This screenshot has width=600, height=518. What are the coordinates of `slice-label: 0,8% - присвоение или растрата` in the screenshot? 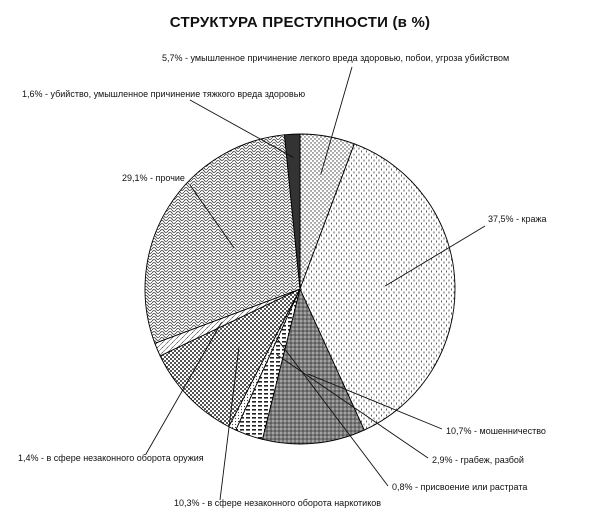 It's located at (459, 487).